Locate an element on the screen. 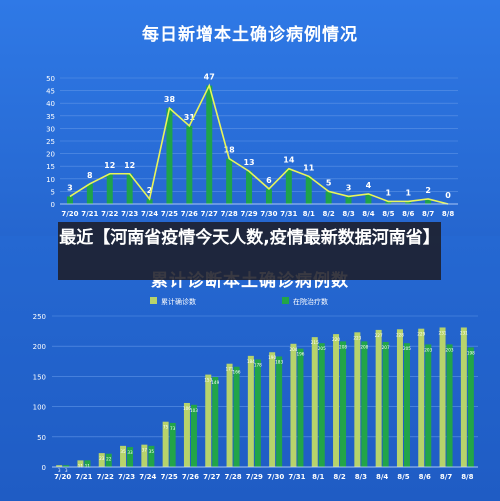 This screenshot has height=501, width=500. data-label: 75 is located at coordinates (166, 427).